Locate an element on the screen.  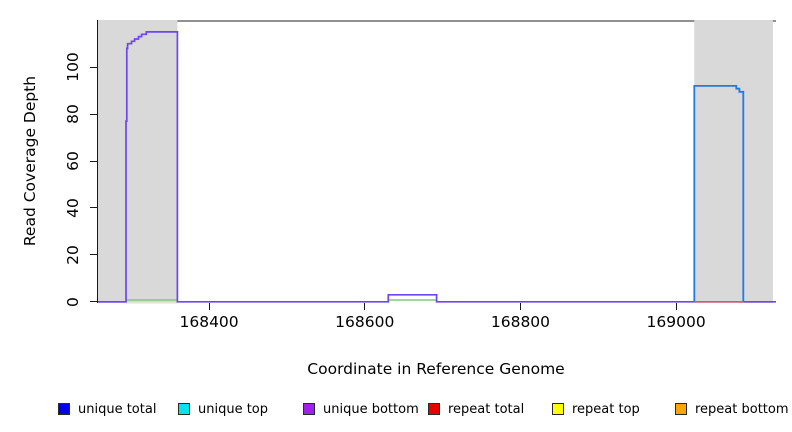
y-tick-label: 100 is located at coordinates (73, 67).